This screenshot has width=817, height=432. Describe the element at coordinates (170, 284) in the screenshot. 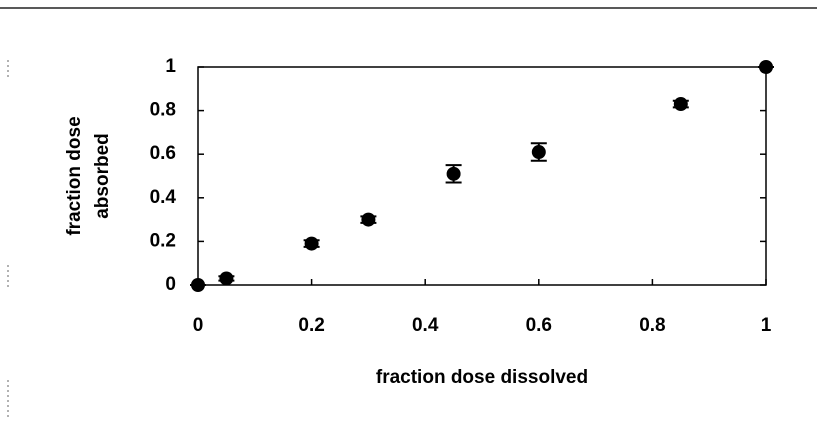

I see `y-tick-label: 0` at that location.